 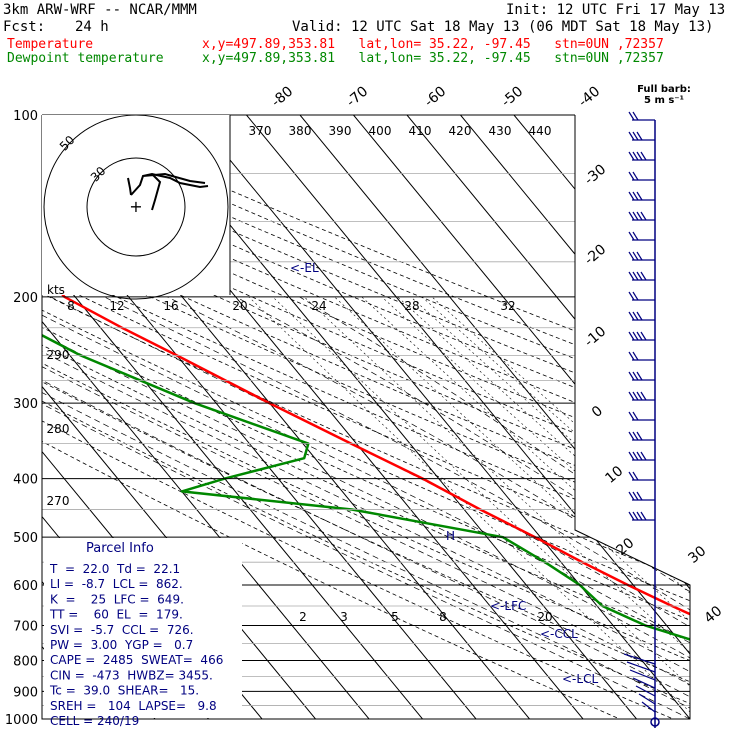 I want to click on isotherm-label: 40, so click(x=713, y=615).